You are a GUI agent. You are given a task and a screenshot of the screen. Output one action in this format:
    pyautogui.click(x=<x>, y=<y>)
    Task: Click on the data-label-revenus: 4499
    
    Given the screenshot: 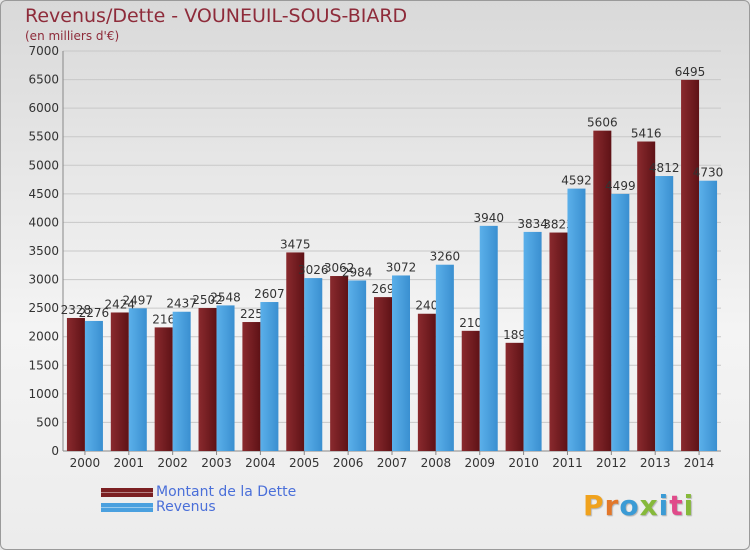 What is the action you would take?
    pyautogui.click(x=620, y=186)
    